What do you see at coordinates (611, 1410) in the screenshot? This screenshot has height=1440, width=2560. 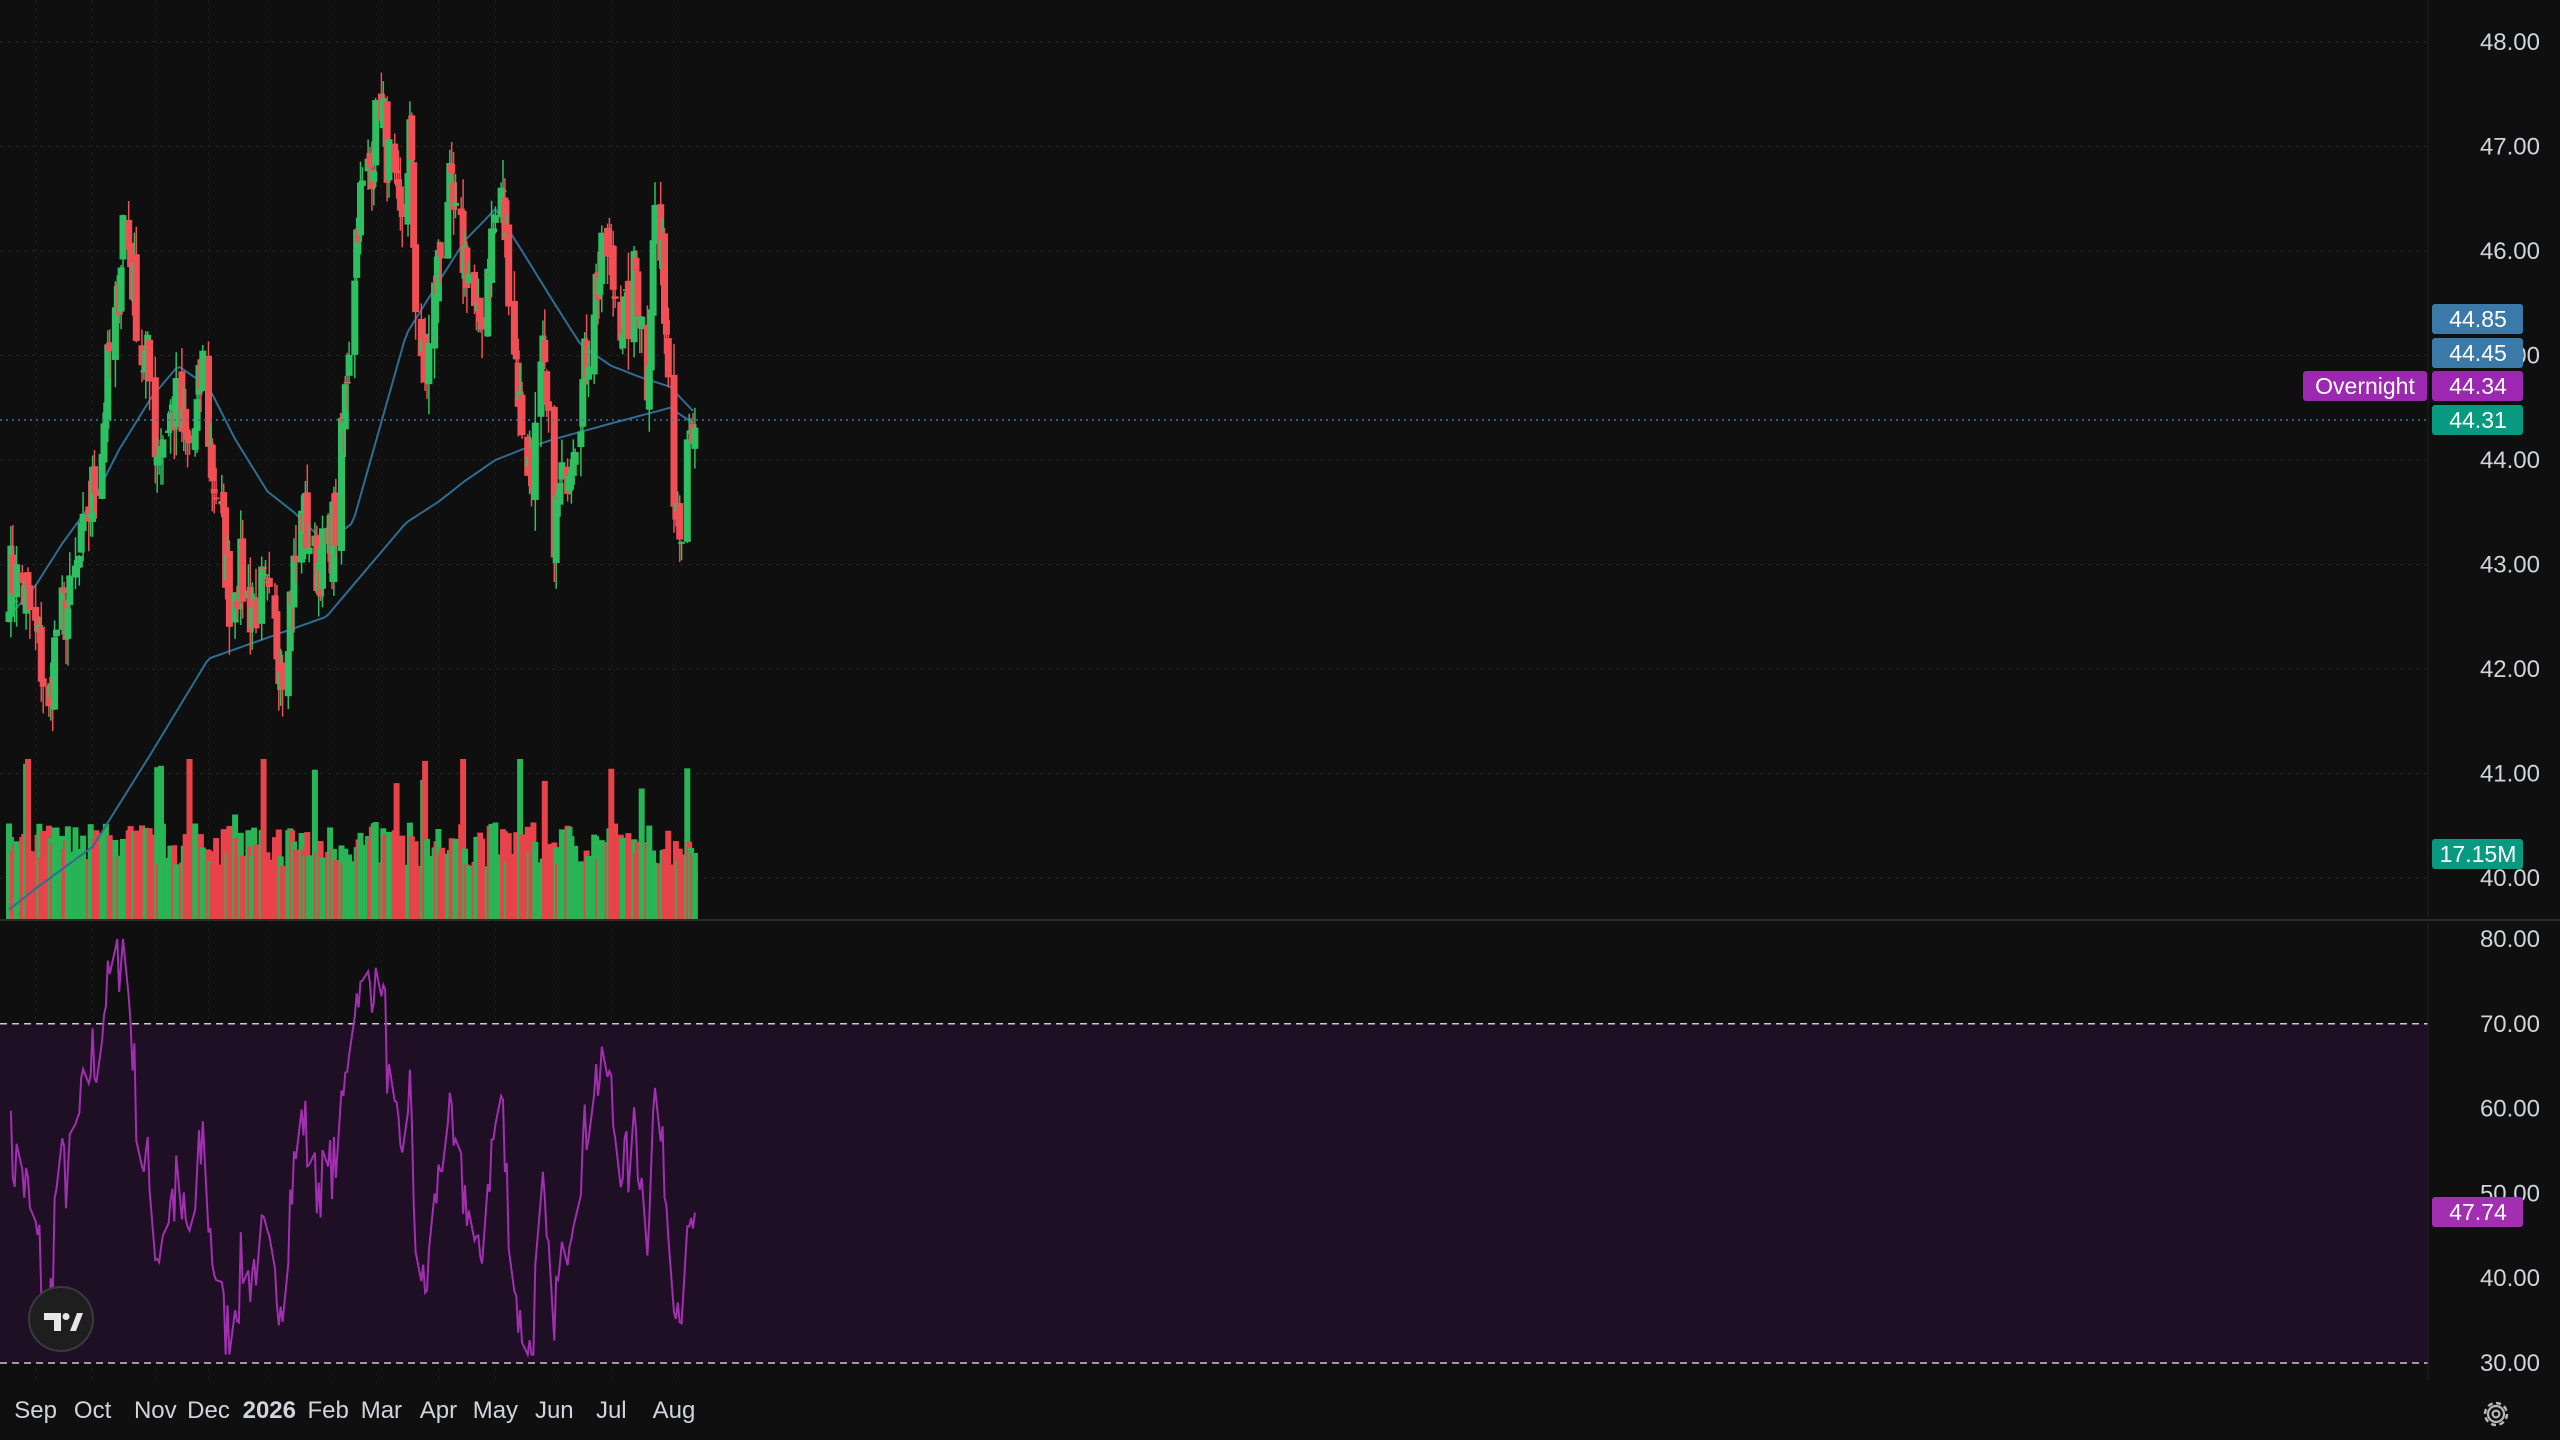 I see `time-tick-label: Jul` at bounding box center [611, 1410].